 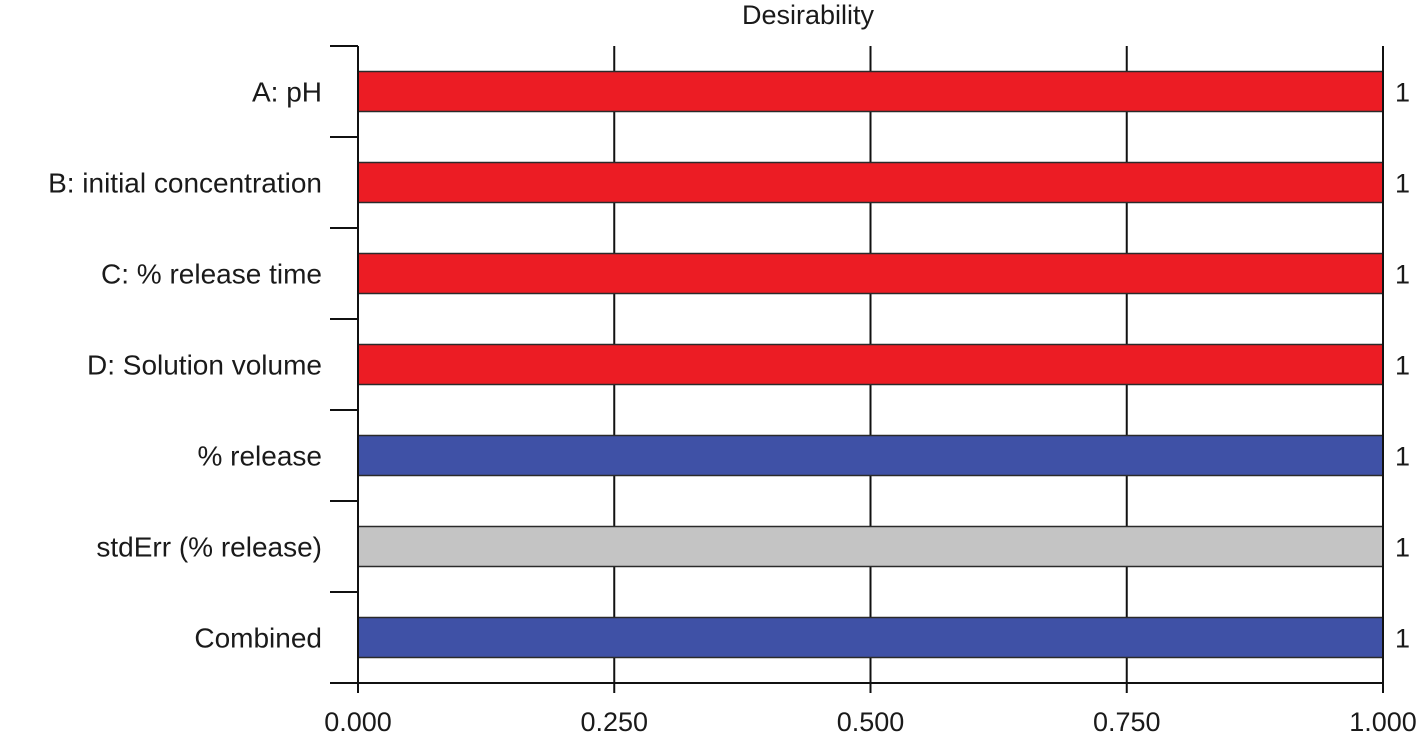 I want to click on category-label: D: Solution volume, so click(x=204, y=365).